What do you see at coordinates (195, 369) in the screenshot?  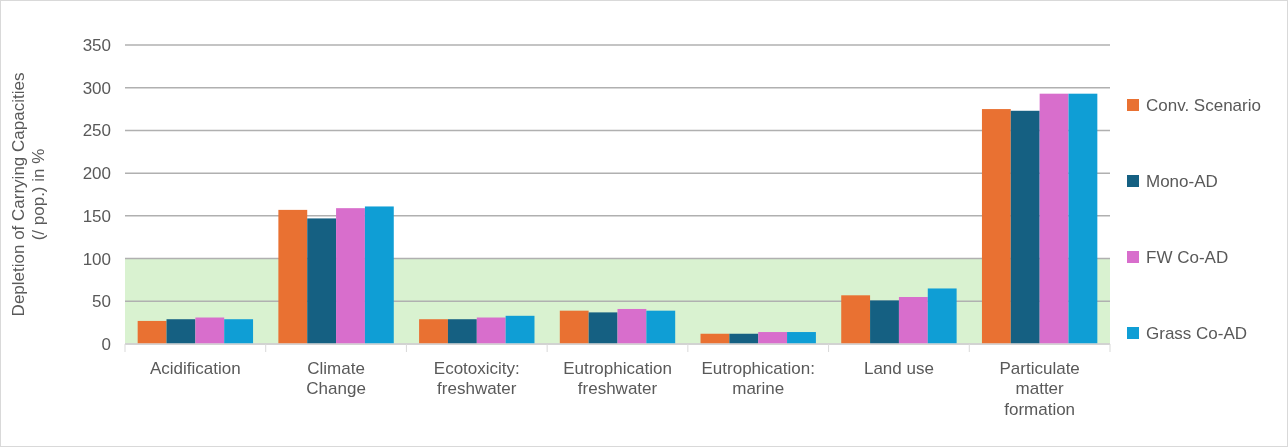 I see `x-tick-label: Acidification` at bounding box center [195, 369].